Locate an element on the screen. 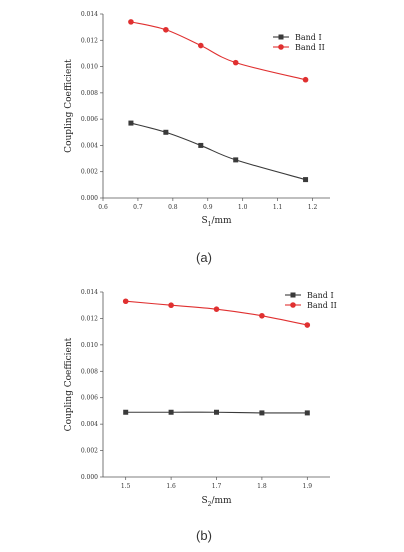  x-tick-label: 1.0 is located at coordinates (243, 207).